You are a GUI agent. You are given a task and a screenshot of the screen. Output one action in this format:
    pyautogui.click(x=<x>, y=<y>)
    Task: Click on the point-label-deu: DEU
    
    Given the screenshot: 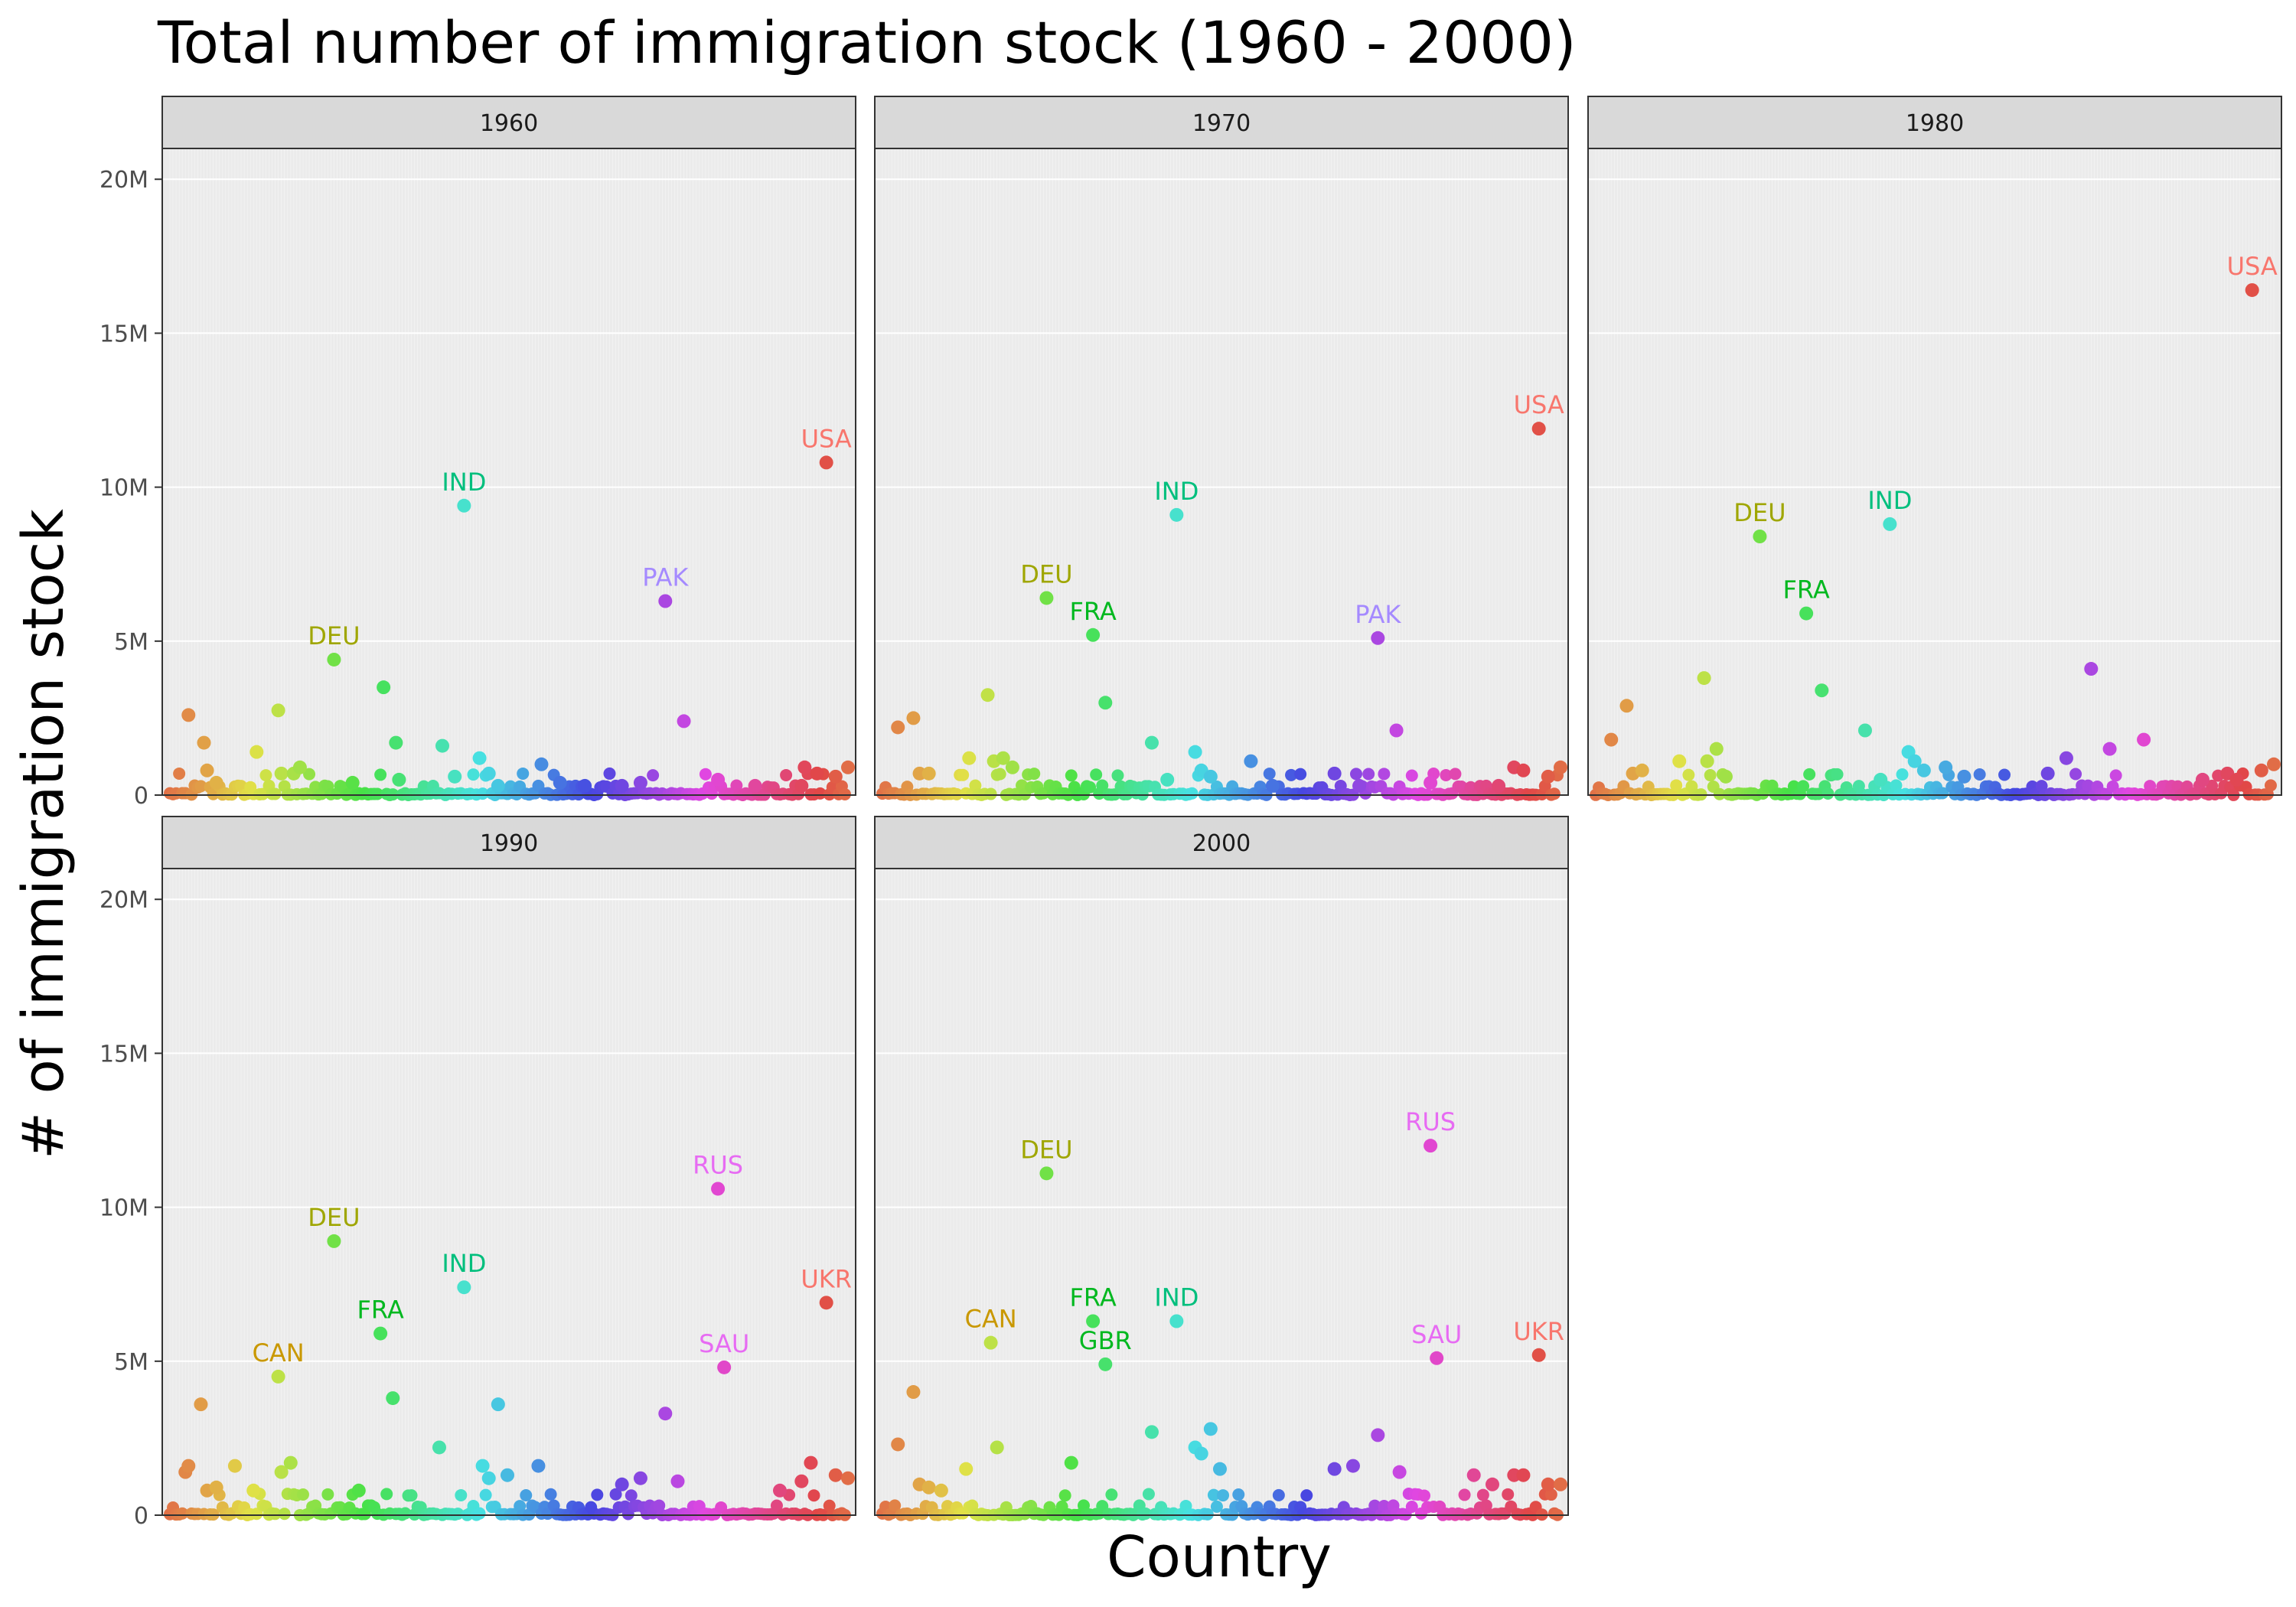 What is the action you would take?
    pyautogui.click(x=334, y=635)
    